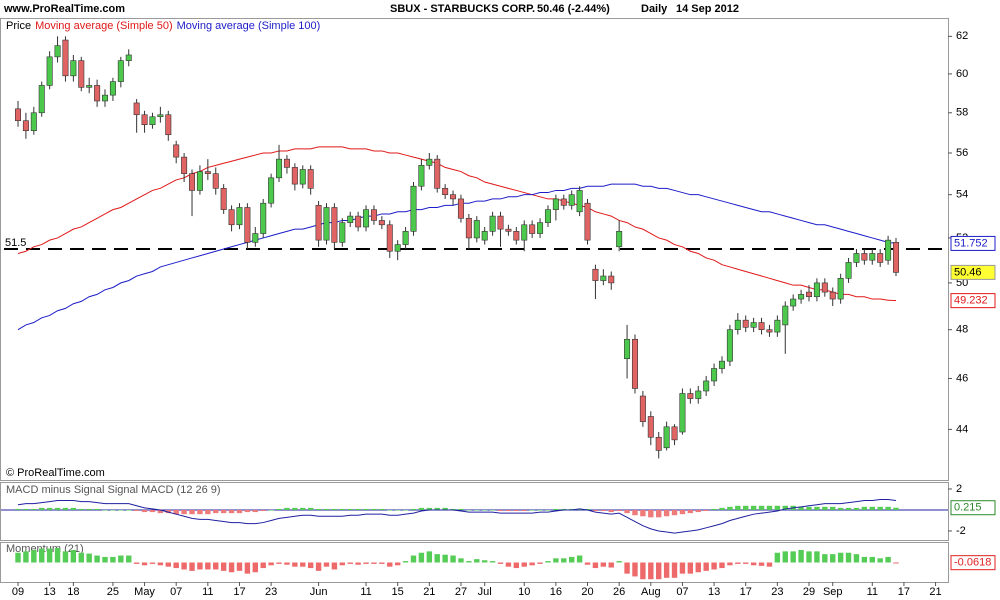  What do you see at coordinates (485, 592) in the screenshot?
I see `x-tick-label: Jul` at bounding box center [485, 592].